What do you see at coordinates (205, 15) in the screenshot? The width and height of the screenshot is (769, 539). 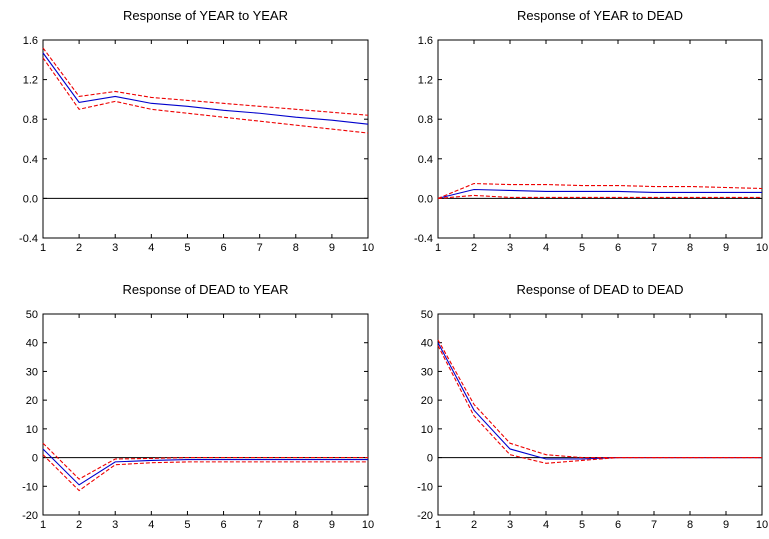 I see `panel-title: Response of YEAR to YEAR` at bounding box center [205, 15].